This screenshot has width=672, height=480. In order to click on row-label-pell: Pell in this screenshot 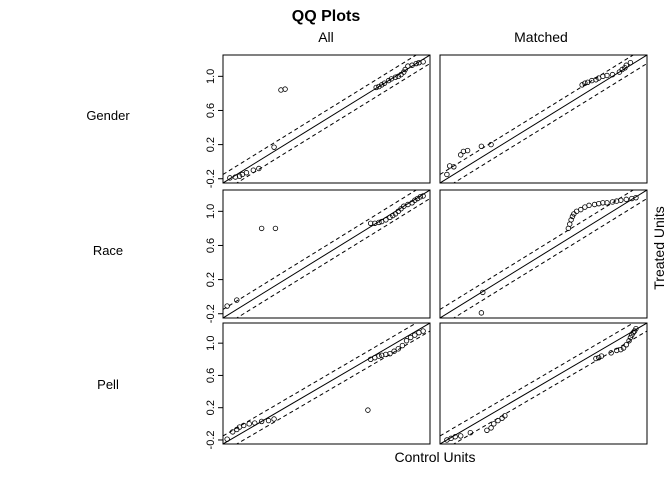, I will do `click(108, 384)`.